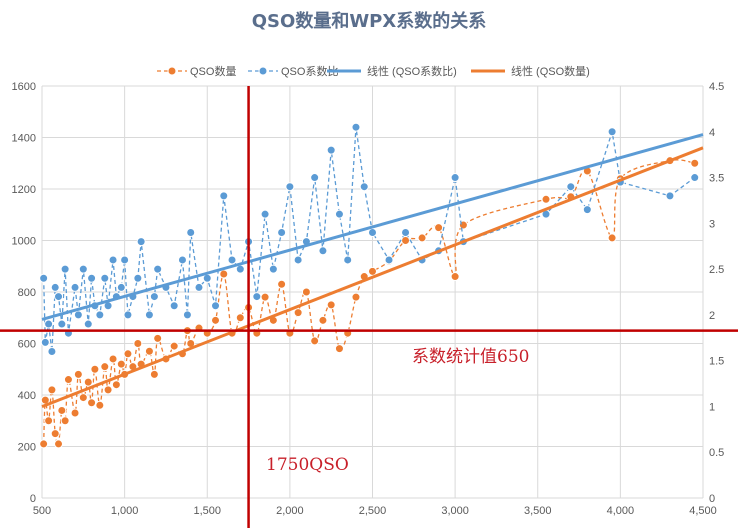  Describe the element at coordinates (369, 21) in the screenshot. I see `chart-title: QSO数量和WPX系数的关系` at that location.